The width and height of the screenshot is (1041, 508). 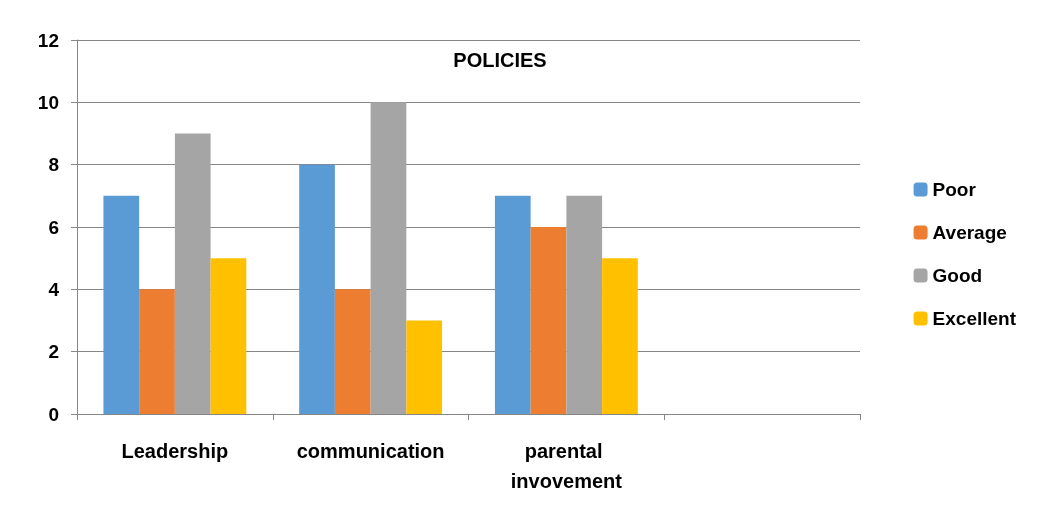 What do you see at coordinates (53, 352) in the screenshot?
I see `y-tick-label: 2` at bounding box center [53, 352].